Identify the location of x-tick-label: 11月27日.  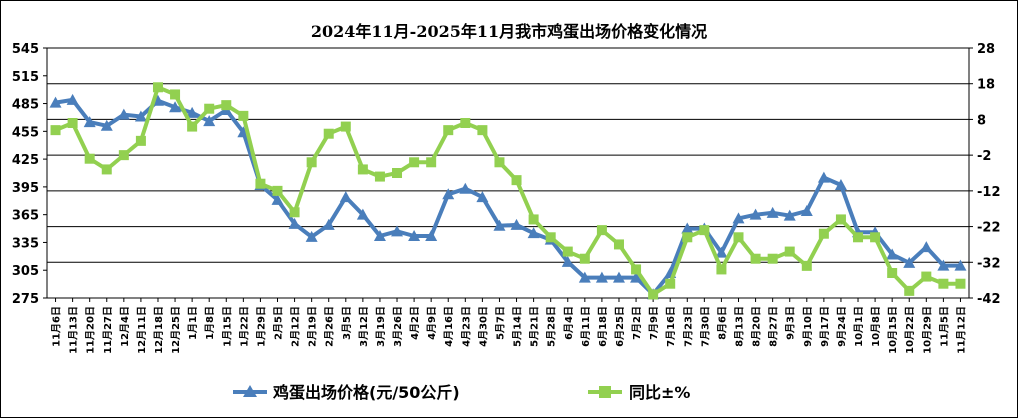
(108, 330).